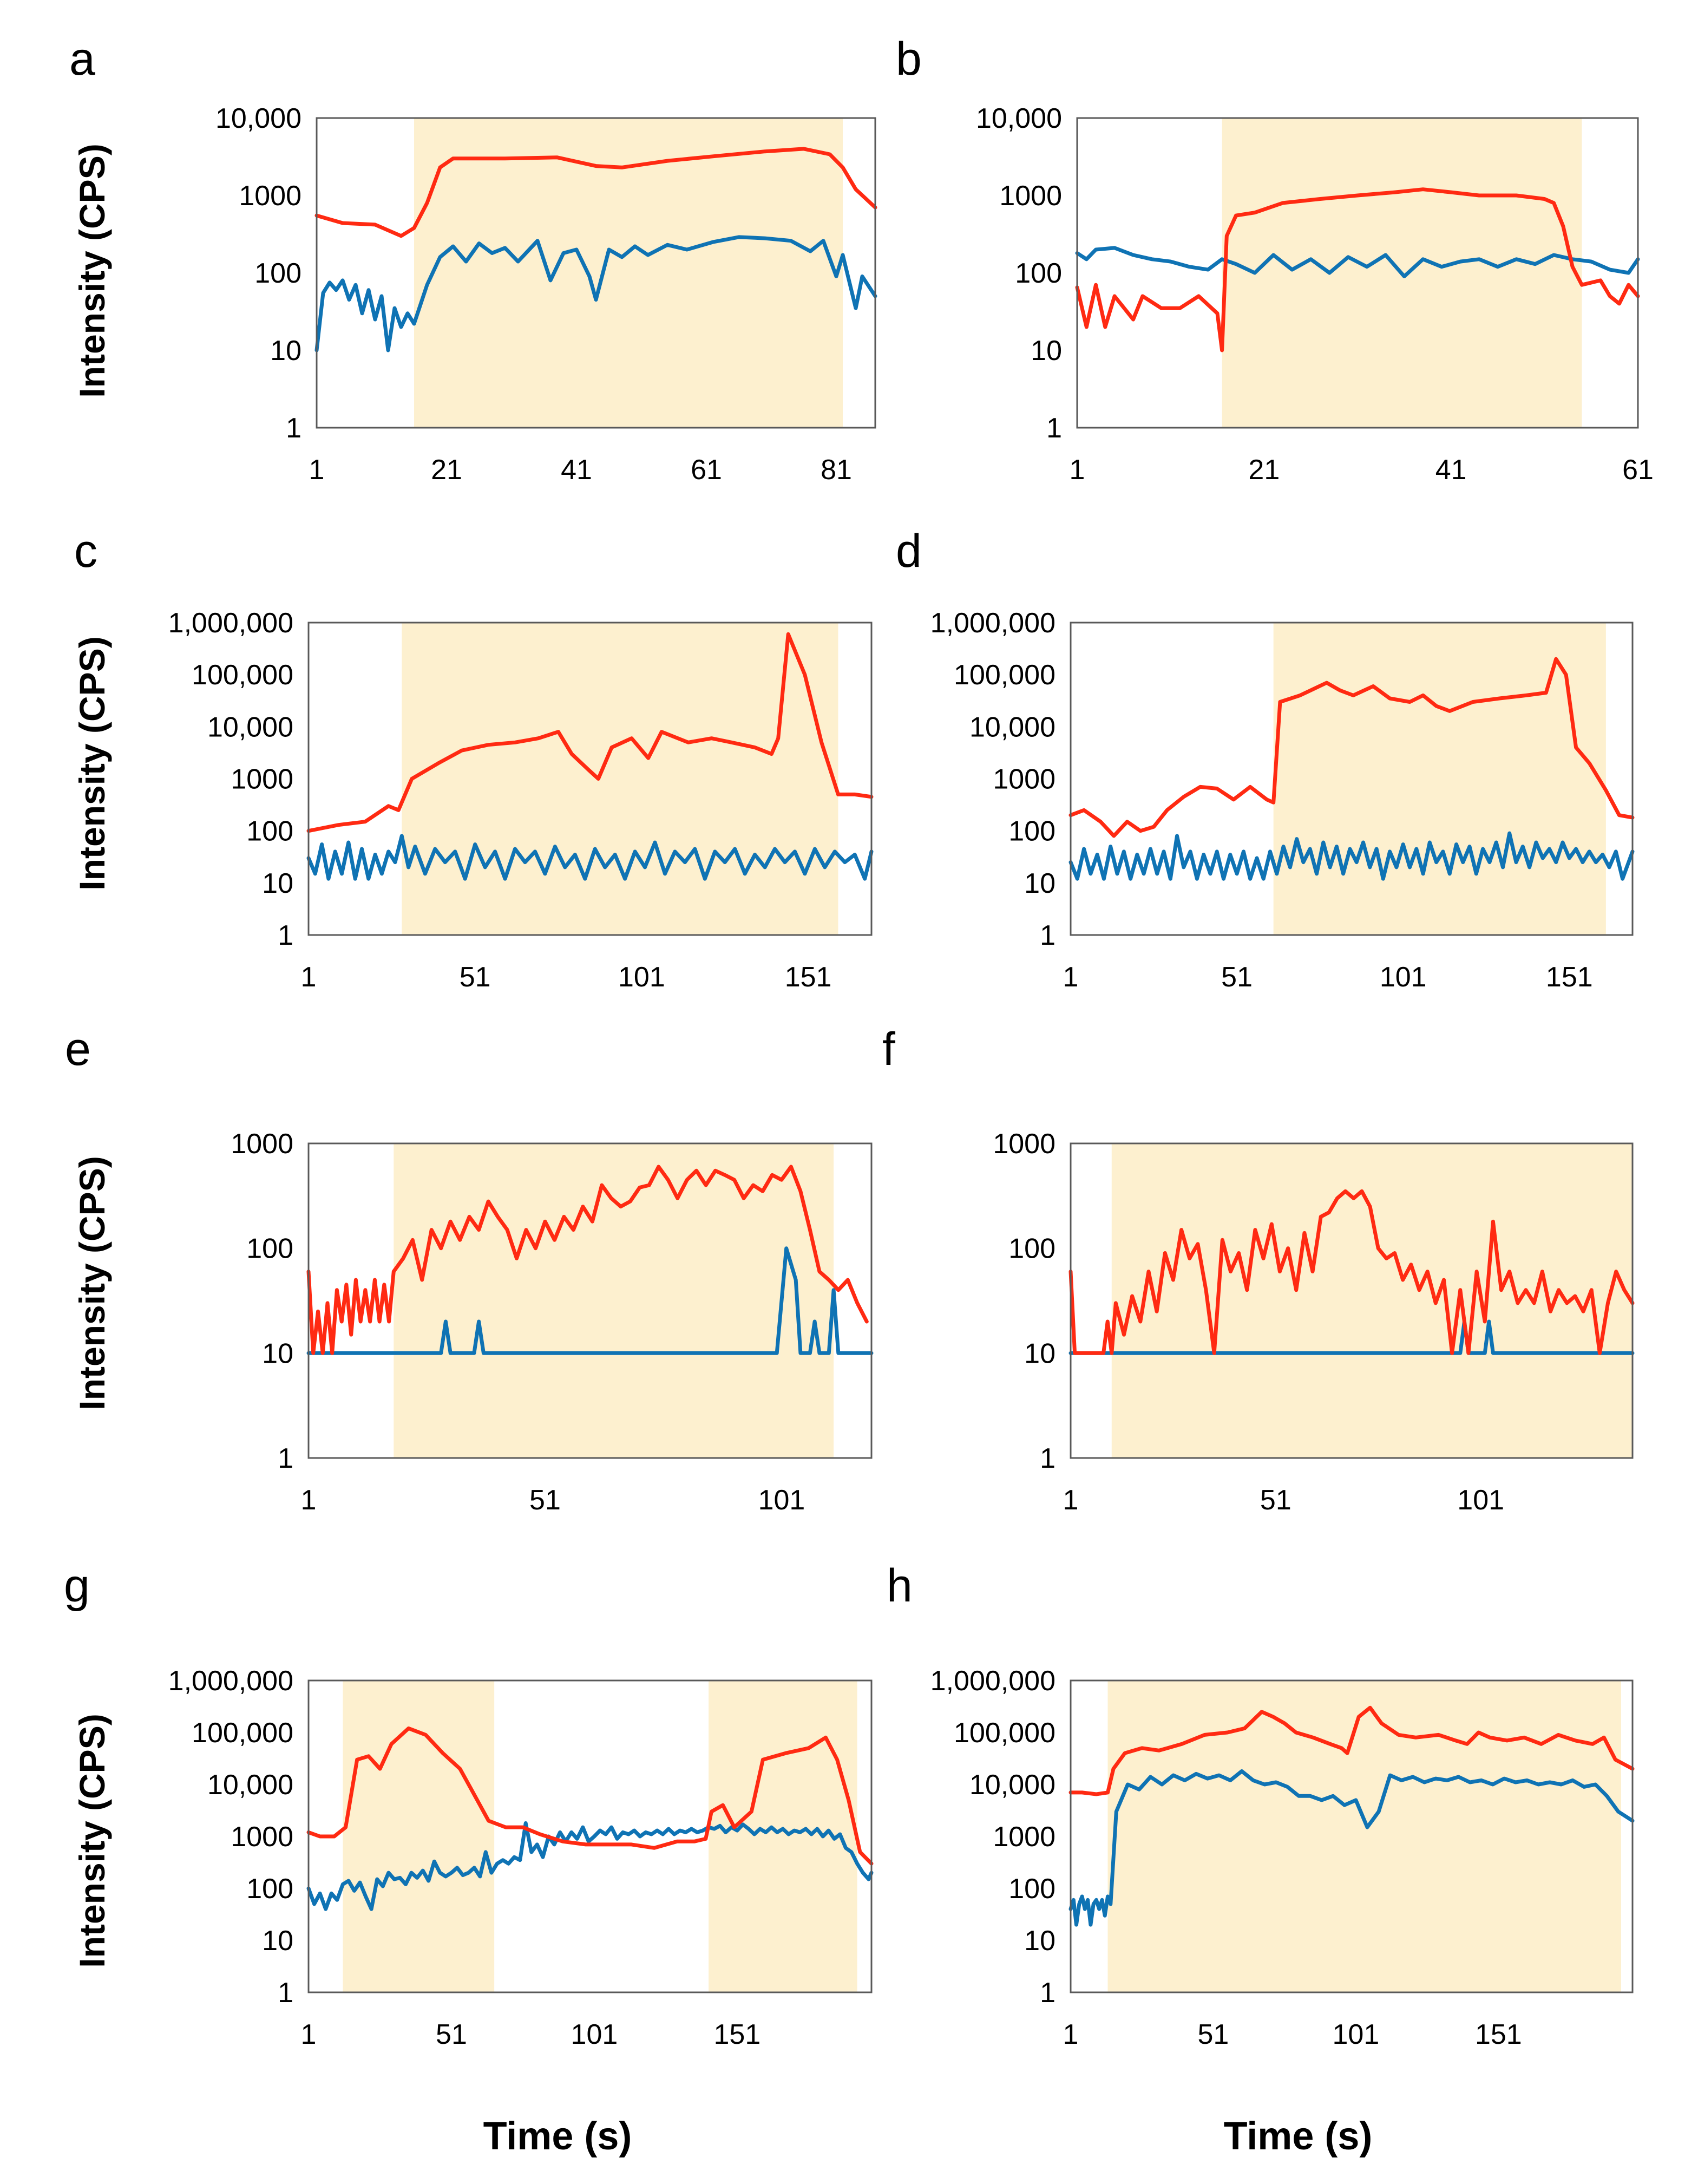 The image size is (1698, 2184). I want to click on y-tick-label-c-5: 100,000, so click(243, 675).